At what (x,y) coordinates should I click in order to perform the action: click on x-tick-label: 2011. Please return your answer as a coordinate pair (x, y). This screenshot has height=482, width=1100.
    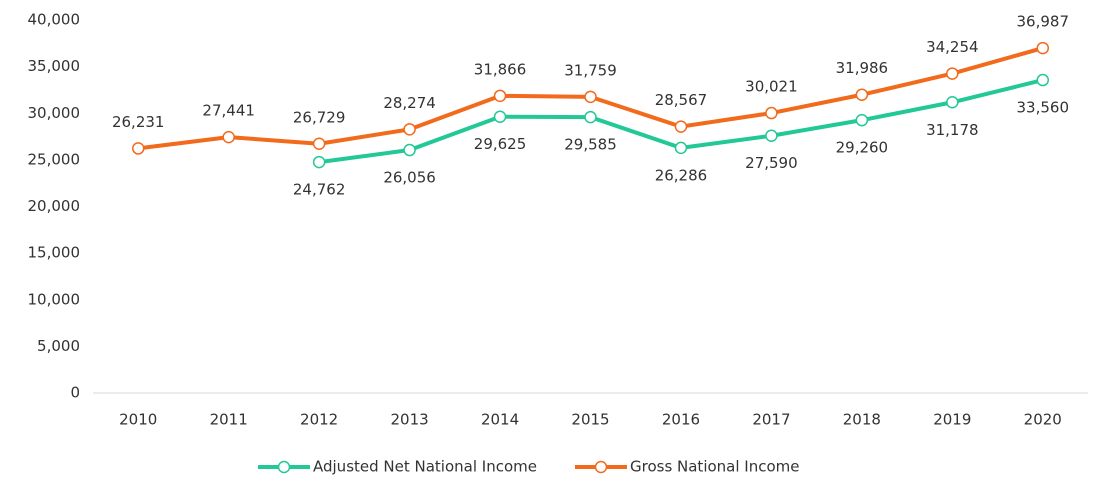
    Looking at the image, I should click on (229, 420).